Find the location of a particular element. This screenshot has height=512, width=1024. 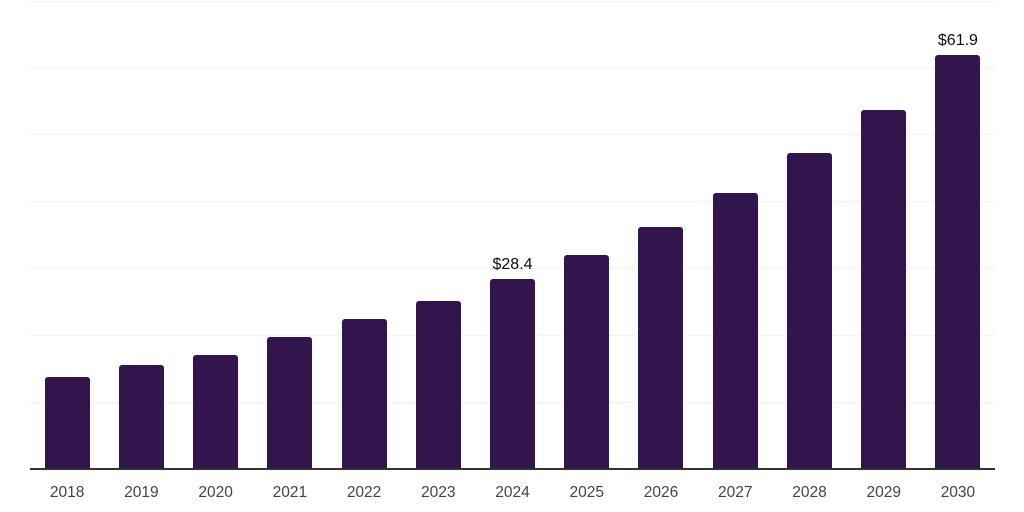

bar-column-2029 is located at coordinates (884, 235).